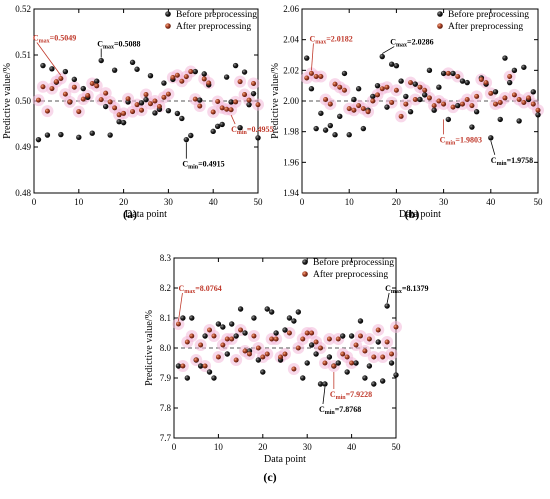 The width and height of the screenshot is (550, 499). Describe the element at coordinates (166, 378) in the screenshot. I see `y-tick-label: 7.9` at that location.